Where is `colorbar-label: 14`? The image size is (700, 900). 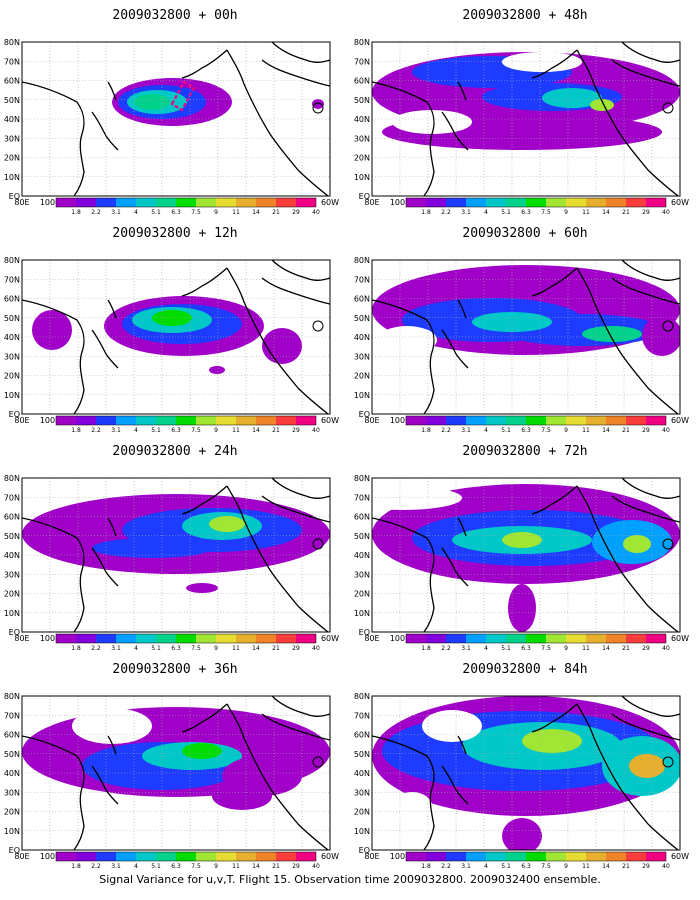
colorbar-label: 14 is located at coordinates (606, 648).